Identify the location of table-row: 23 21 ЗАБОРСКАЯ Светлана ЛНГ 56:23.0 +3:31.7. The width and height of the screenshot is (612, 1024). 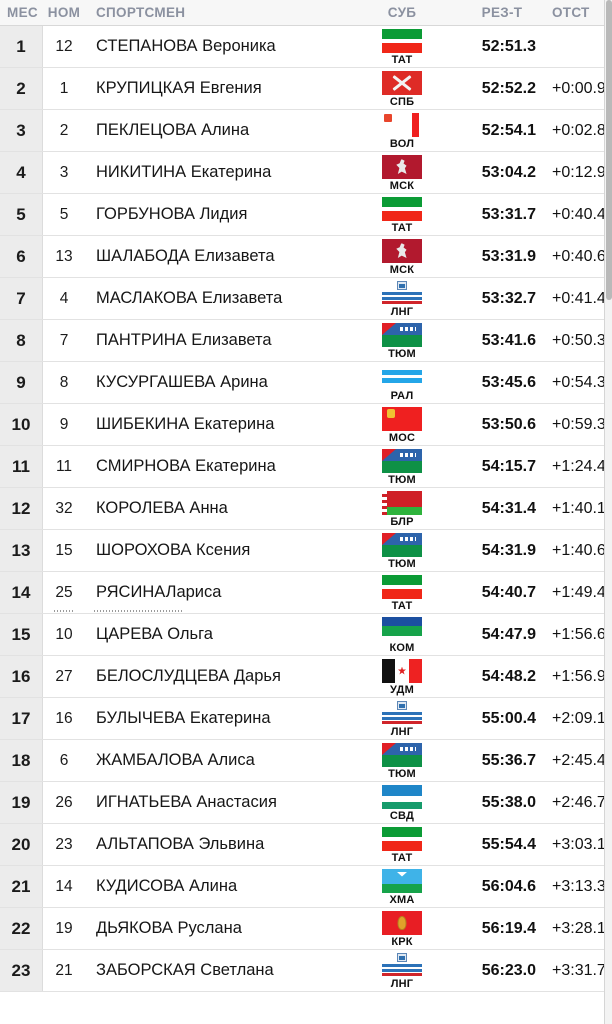
(302, 971).